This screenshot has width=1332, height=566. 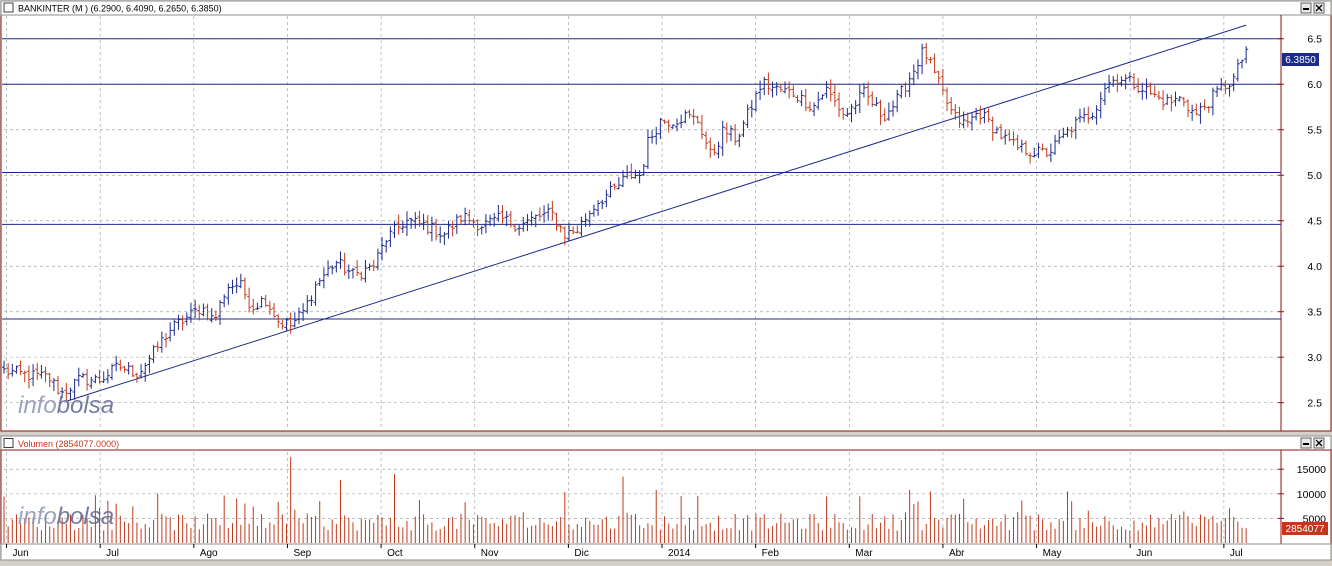 I want to click on watermark-logo: infobolsa, so click(x=66, y=516).